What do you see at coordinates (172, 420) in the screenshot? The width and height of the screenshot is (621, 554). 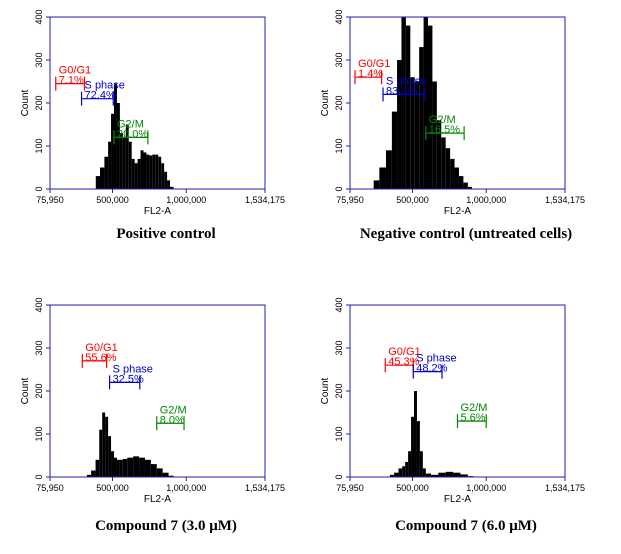 I see `gate-value-g2-m: 8.0%` at bounding box center [172, 420].